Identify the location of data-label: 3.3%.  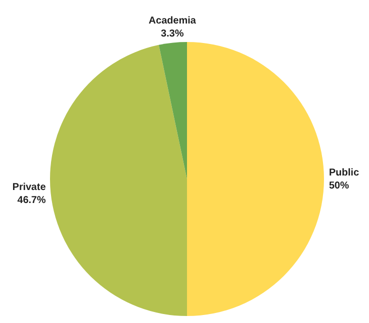
(172, 34).